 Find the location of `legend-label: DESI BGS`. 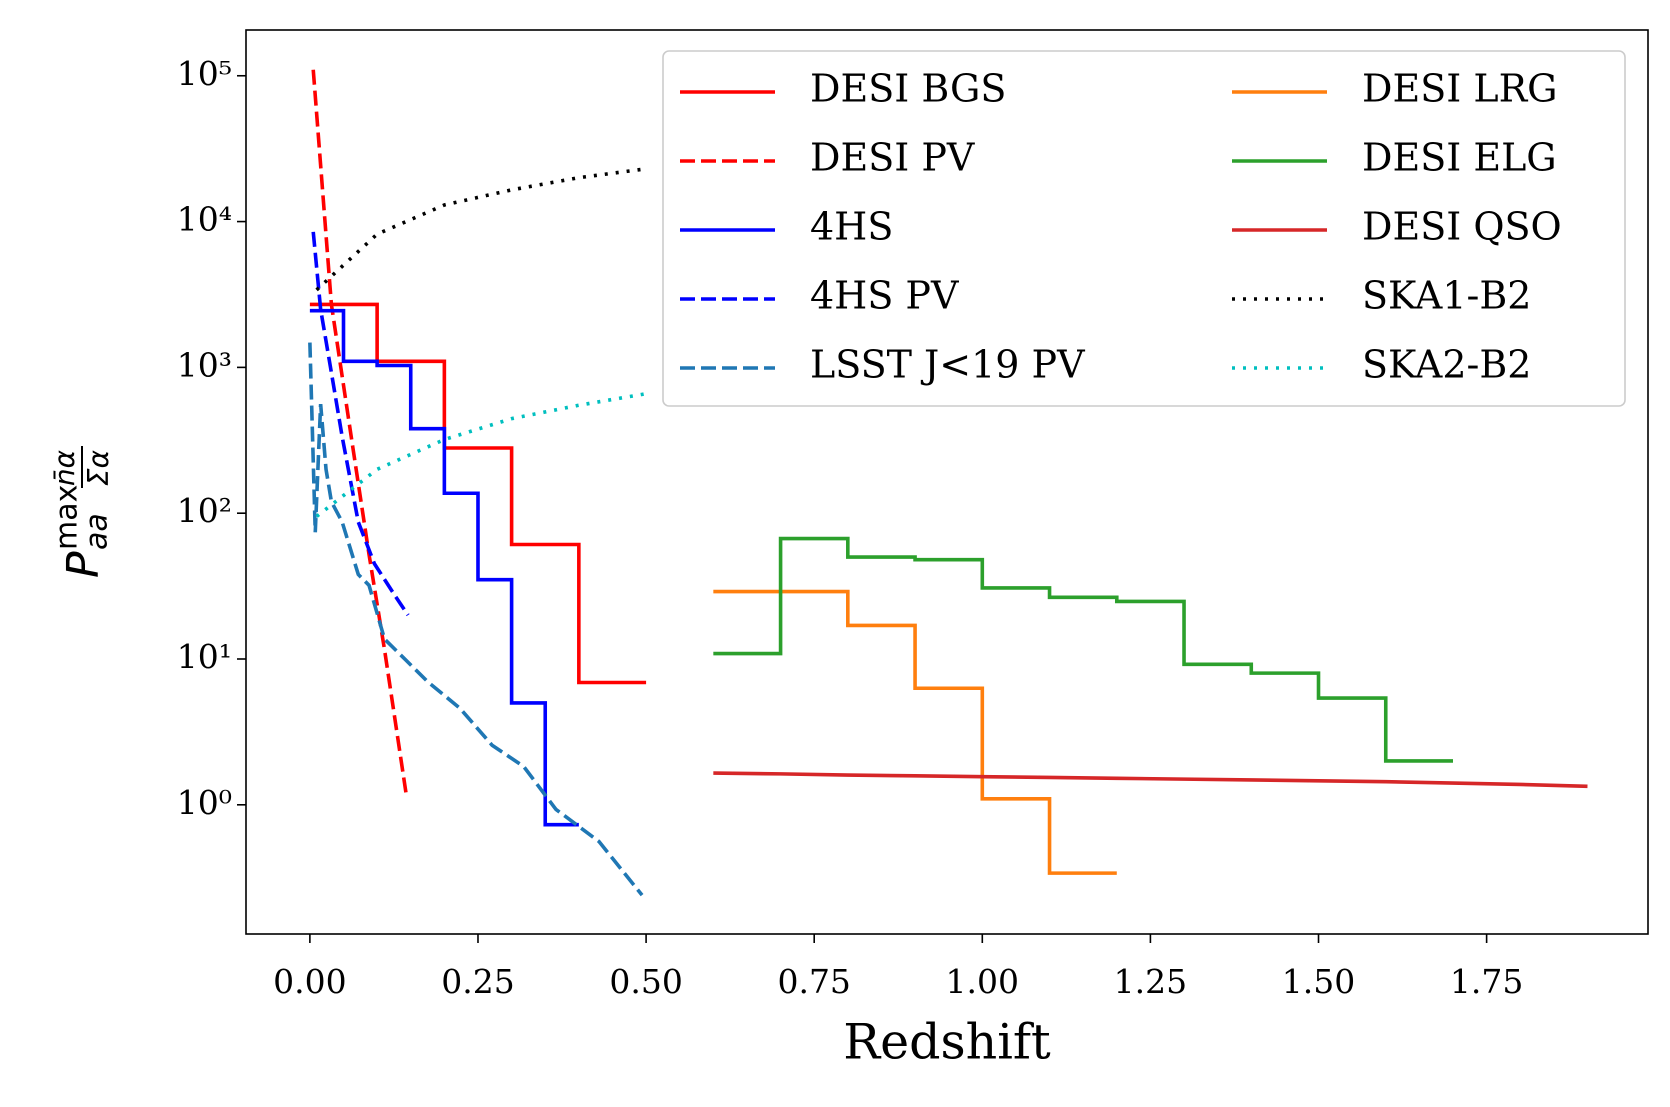

legend-label: DESI BGS is located at coordinates (908, 89).